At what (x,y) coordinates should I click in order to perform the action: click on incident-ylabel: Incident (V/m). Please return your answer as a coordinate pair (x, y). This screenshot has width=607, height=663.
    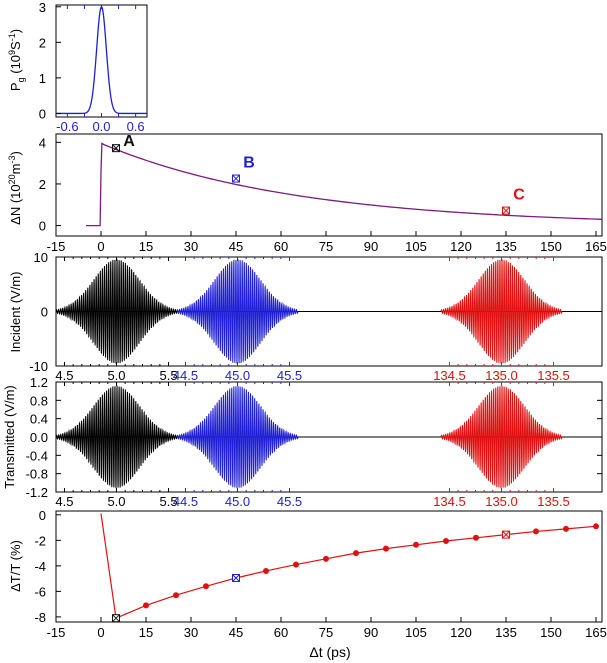
    Looking at the image, I should click on (15, 312).